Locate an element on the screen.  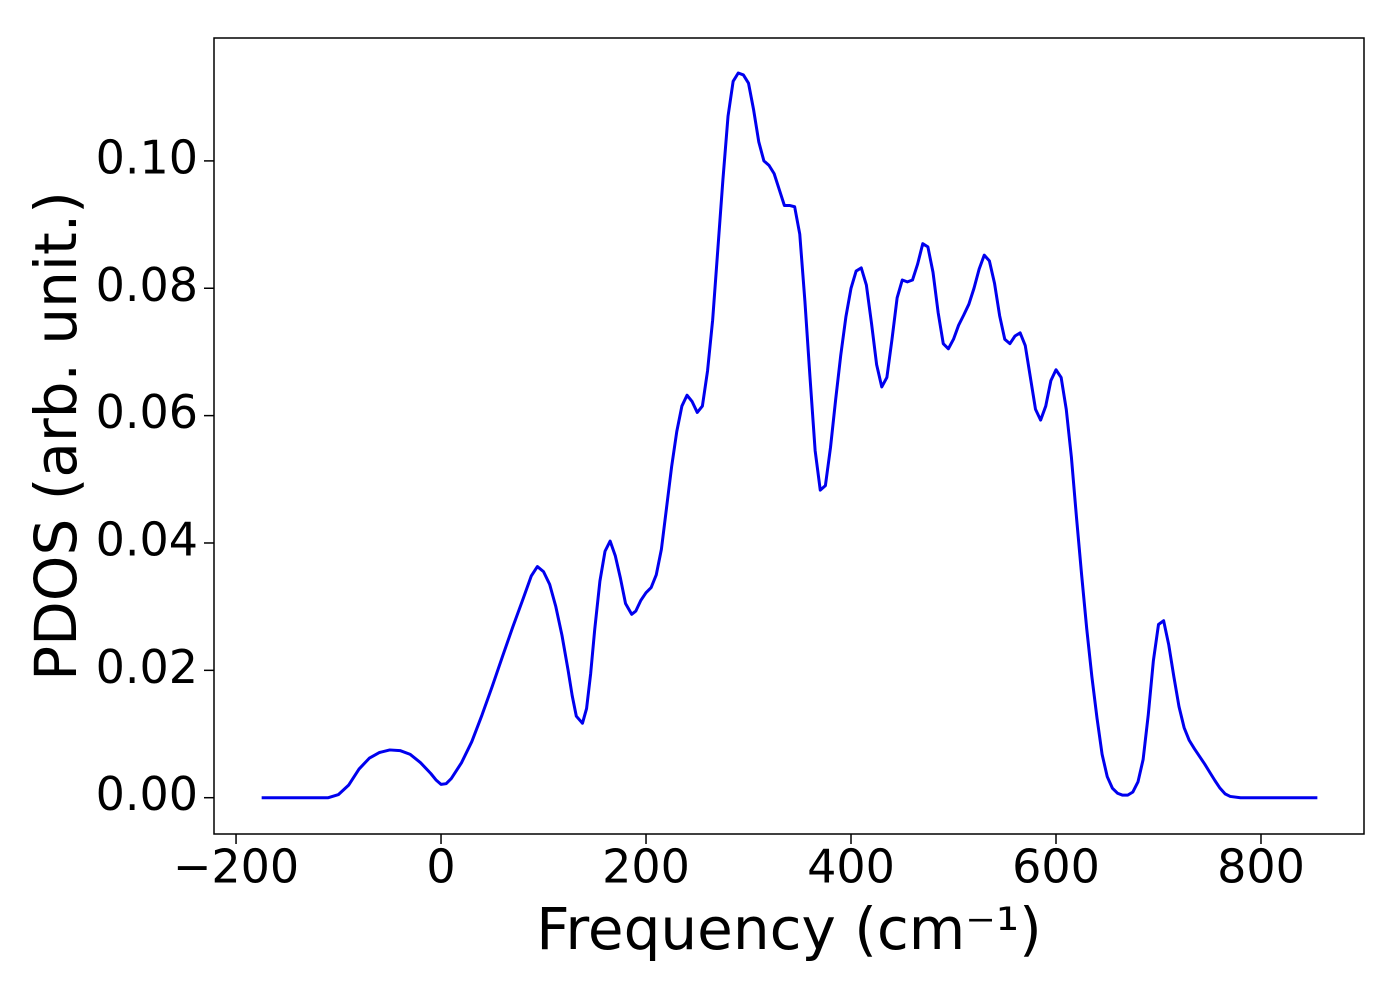
y-tick-label: 0.04 is located at coordinates (147, 539).